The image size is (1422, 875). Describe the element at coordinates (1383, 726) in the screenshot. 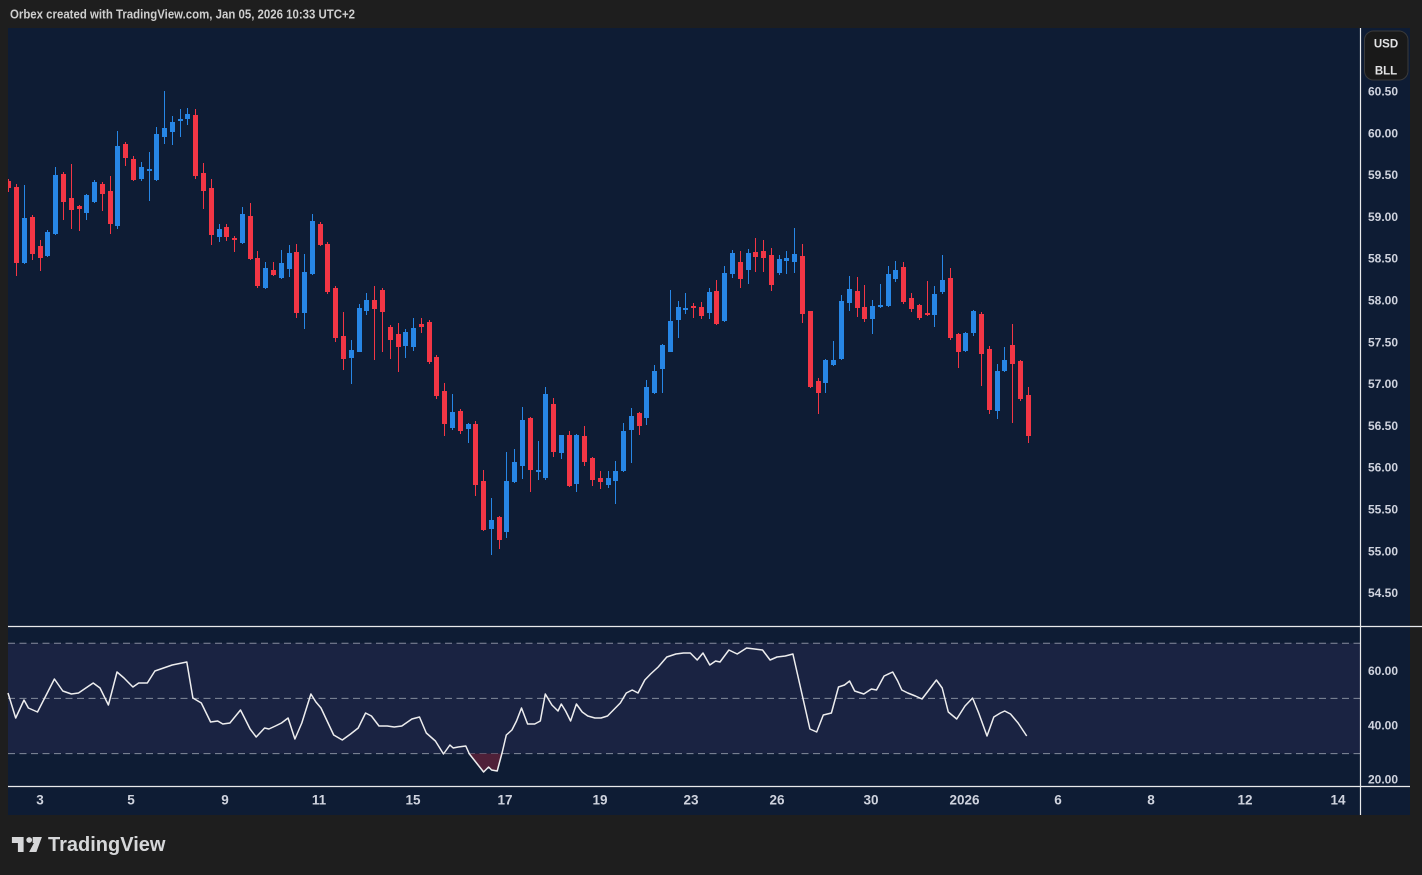

I see `svg-text: 40.00` at that location.